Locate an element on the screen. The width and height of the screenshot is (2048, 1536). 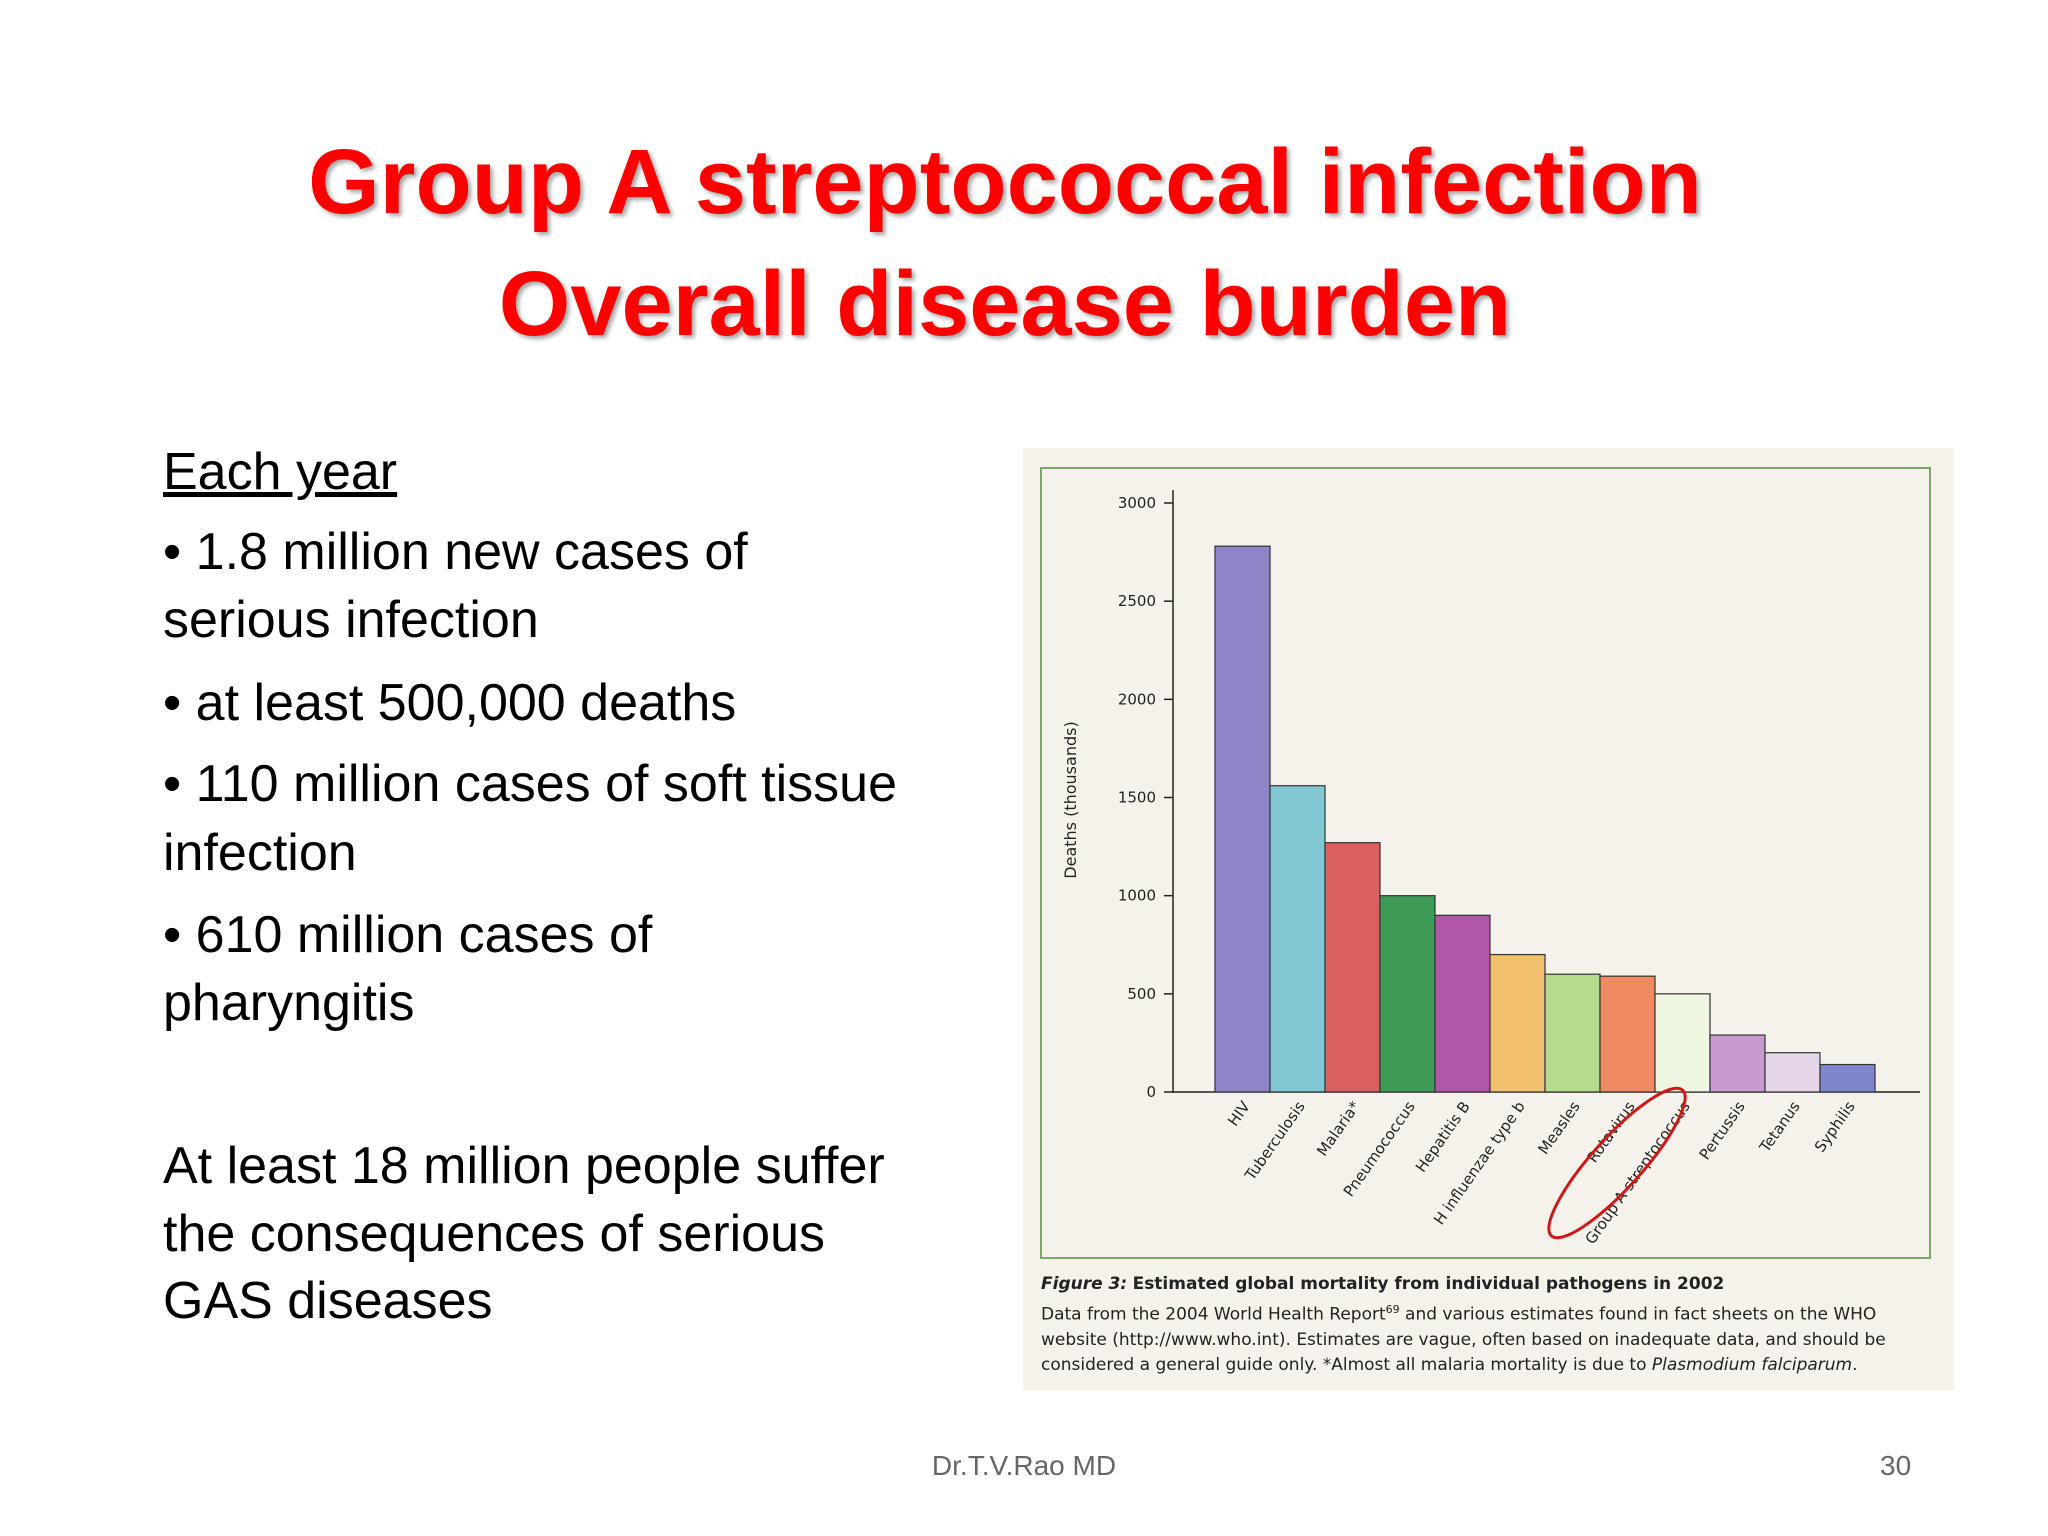
bullet-line: infection is located at coordinates (260, 853).